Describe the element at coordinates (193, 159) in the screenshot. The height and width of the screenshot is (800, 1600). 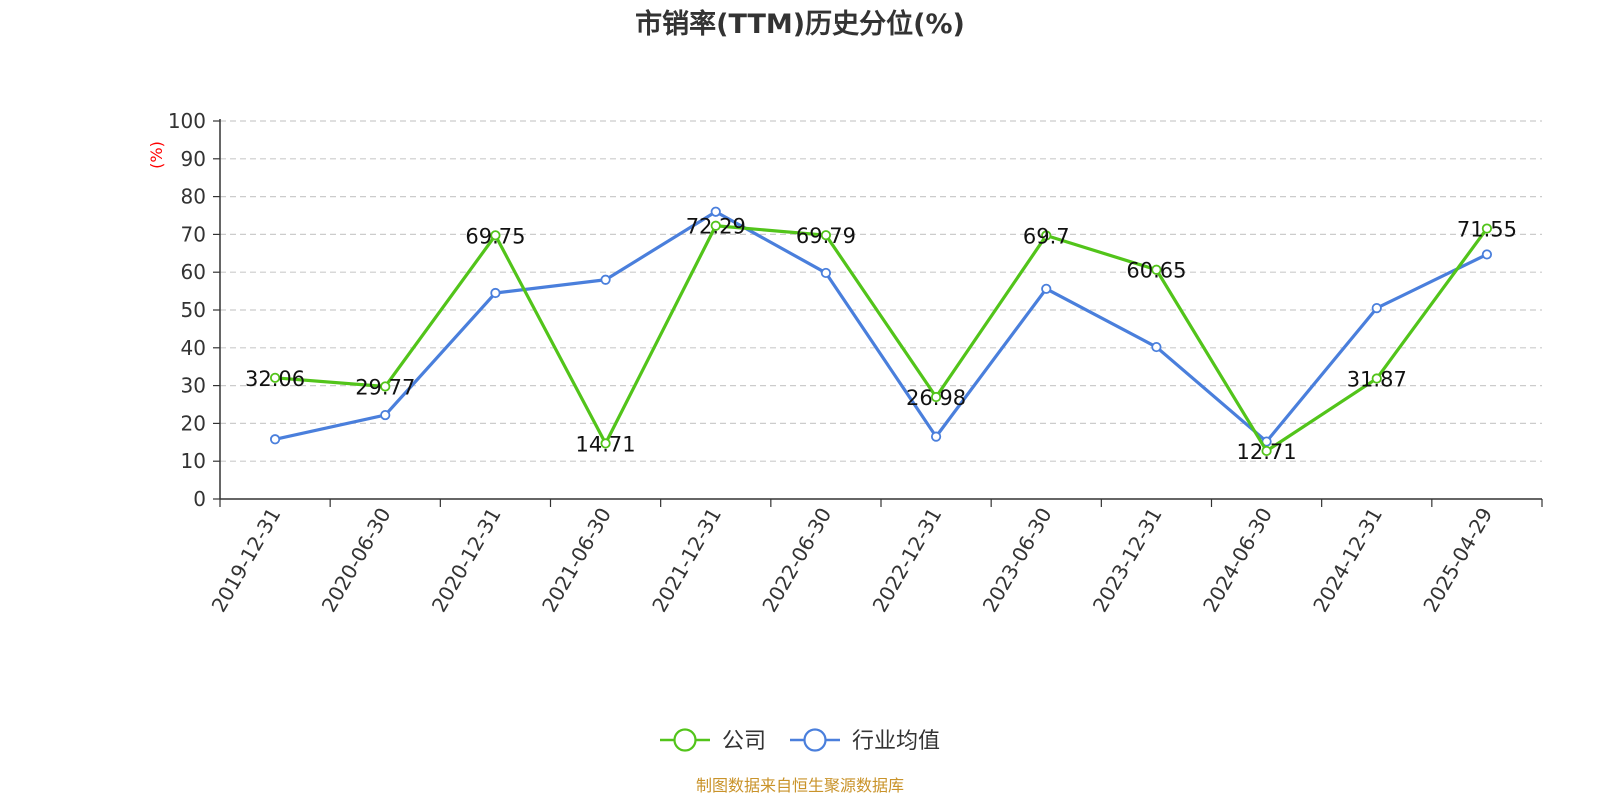
I see `y-tick-label: 90` at that location.